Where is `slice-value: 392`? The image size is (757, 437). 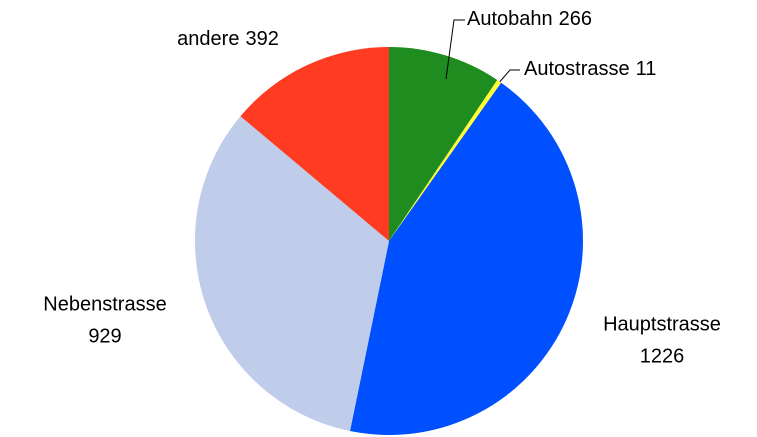
slice-value: 392 is located at coordinates (261, 39).